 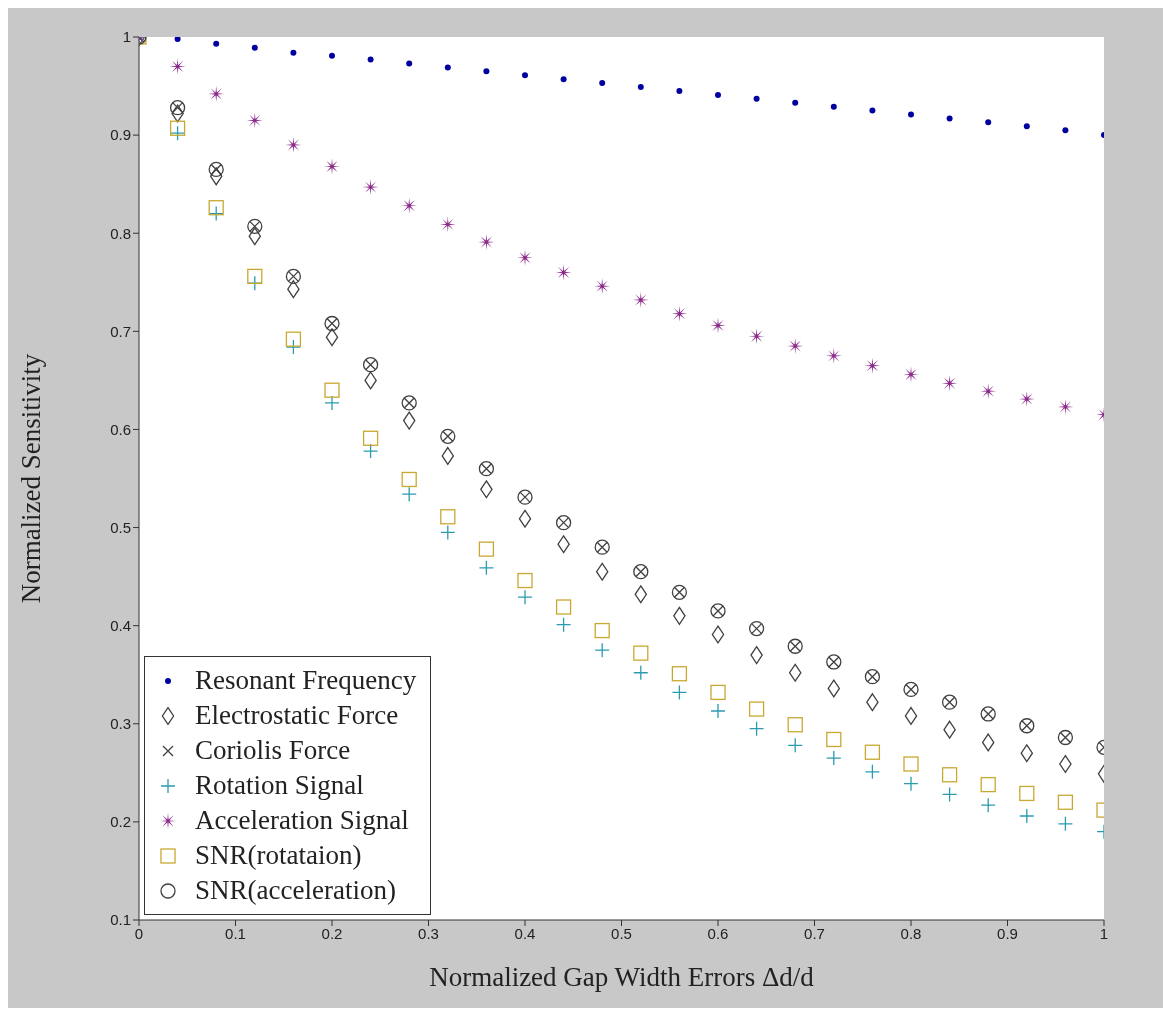 I want to click on legend-label: Resonant Frequency, so click(x=306, y=680).